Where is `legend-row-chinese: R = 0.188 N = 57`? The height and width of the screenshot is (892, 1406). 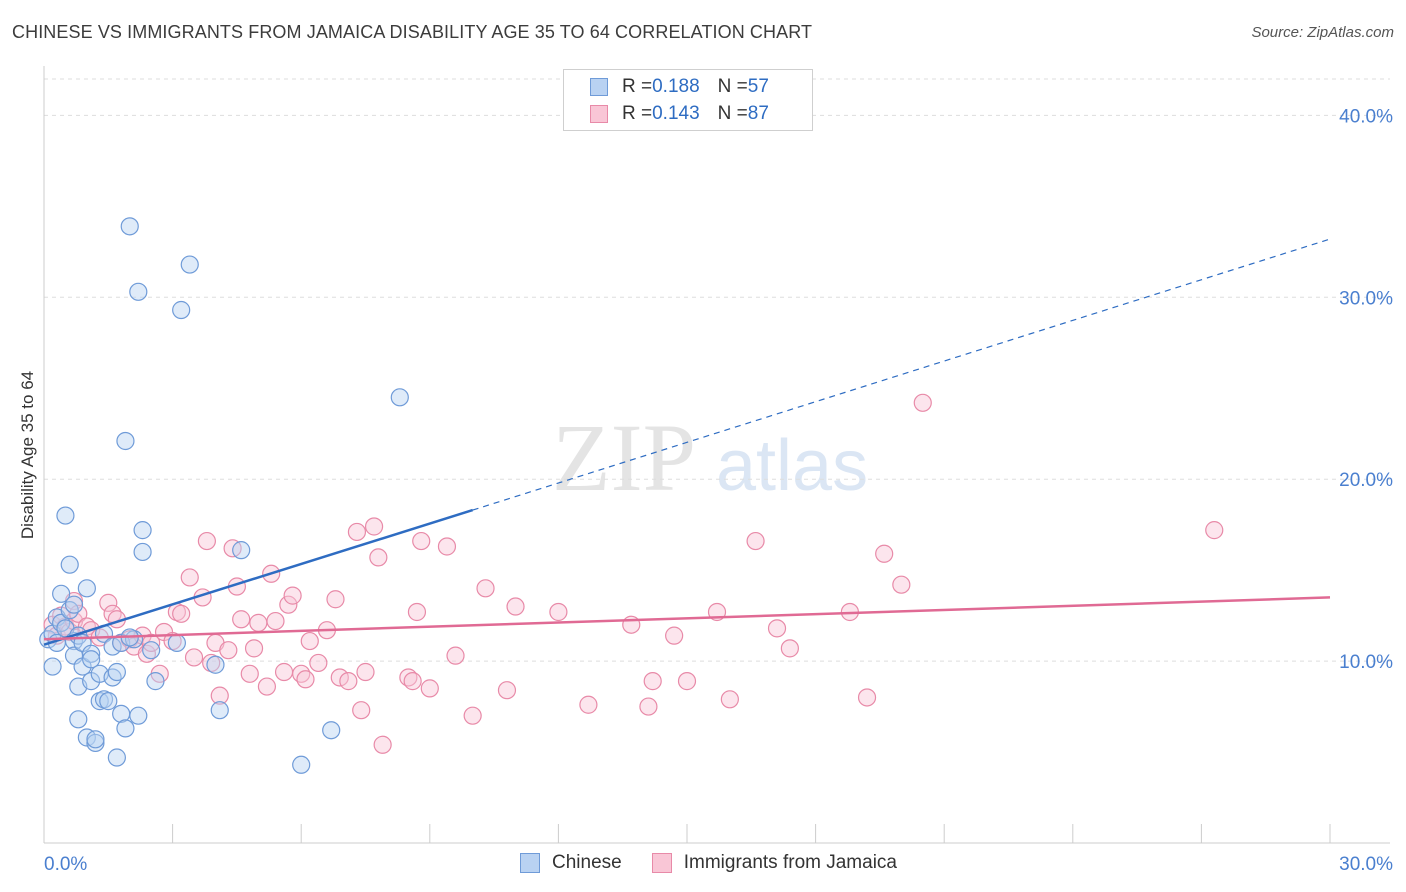 legend-row-chinese: R = 0.188 N = 57 is located at coordinates (679, 87).